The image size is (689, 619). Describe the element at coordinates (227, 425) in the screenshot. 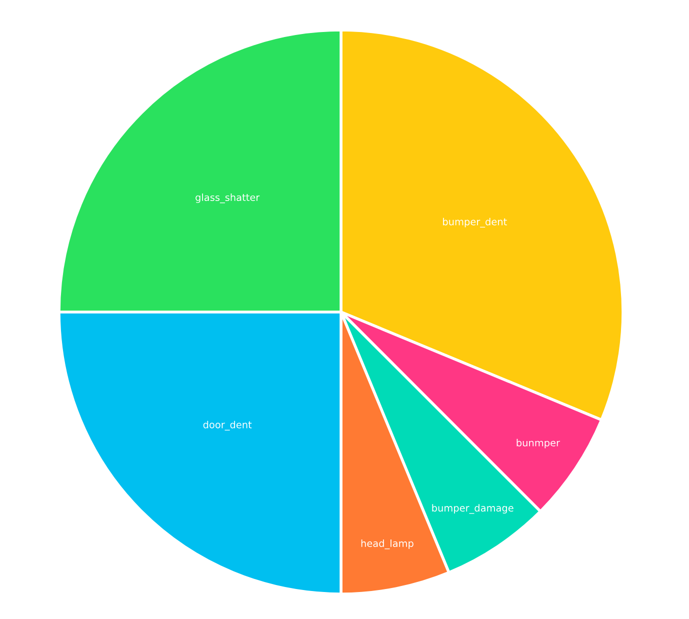

I see `slice-label: door_dent` at that location.